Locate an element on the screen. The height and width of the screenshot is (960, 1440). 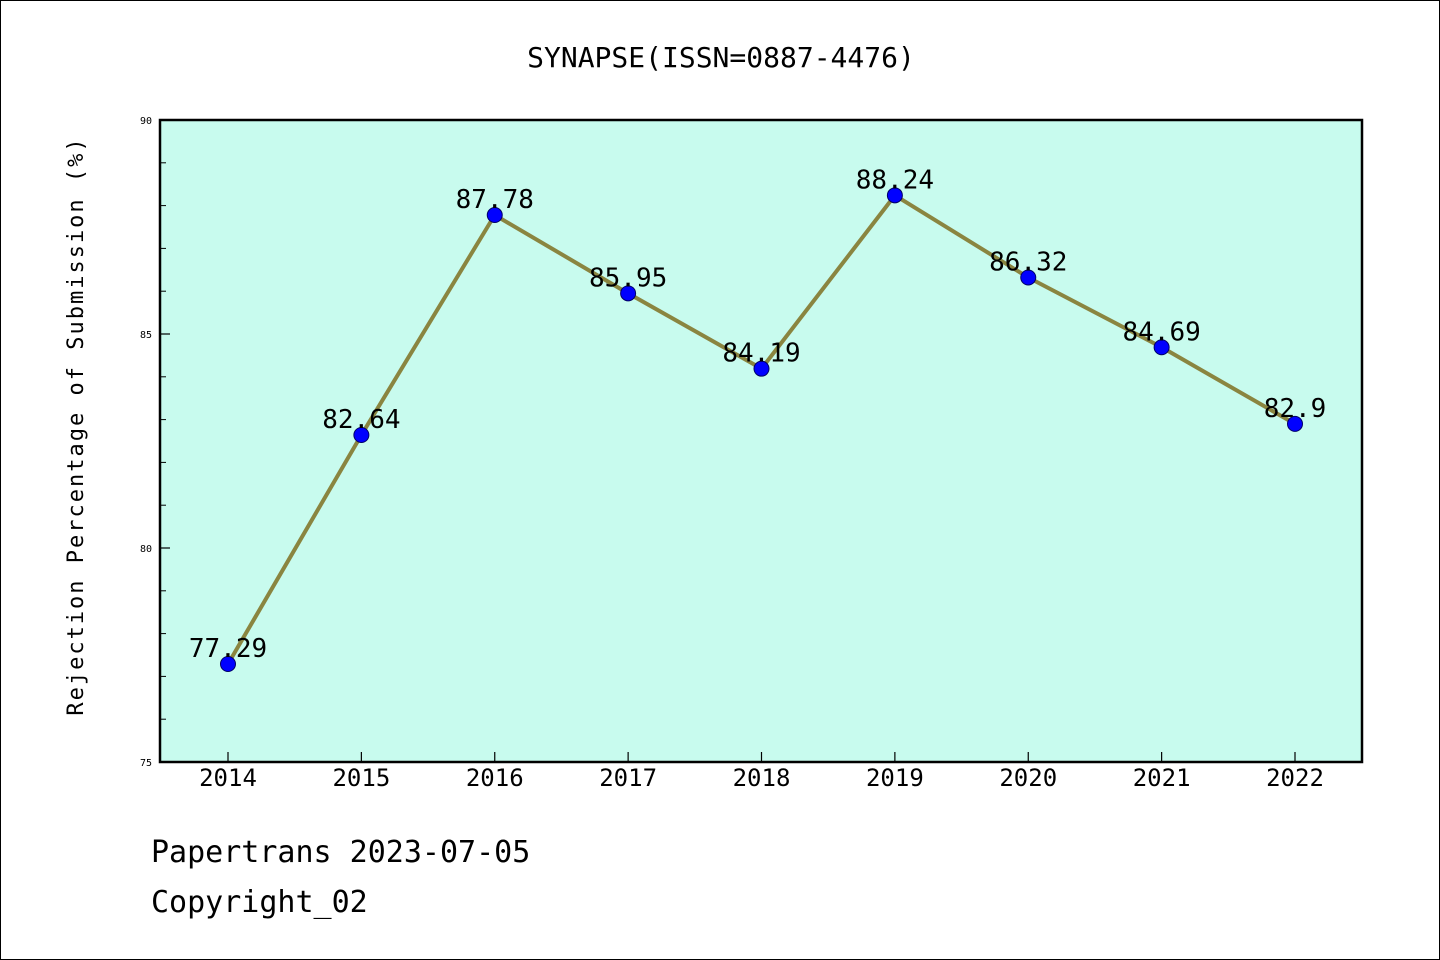
data-label: 82.64 is located at coordinates (361, 420).